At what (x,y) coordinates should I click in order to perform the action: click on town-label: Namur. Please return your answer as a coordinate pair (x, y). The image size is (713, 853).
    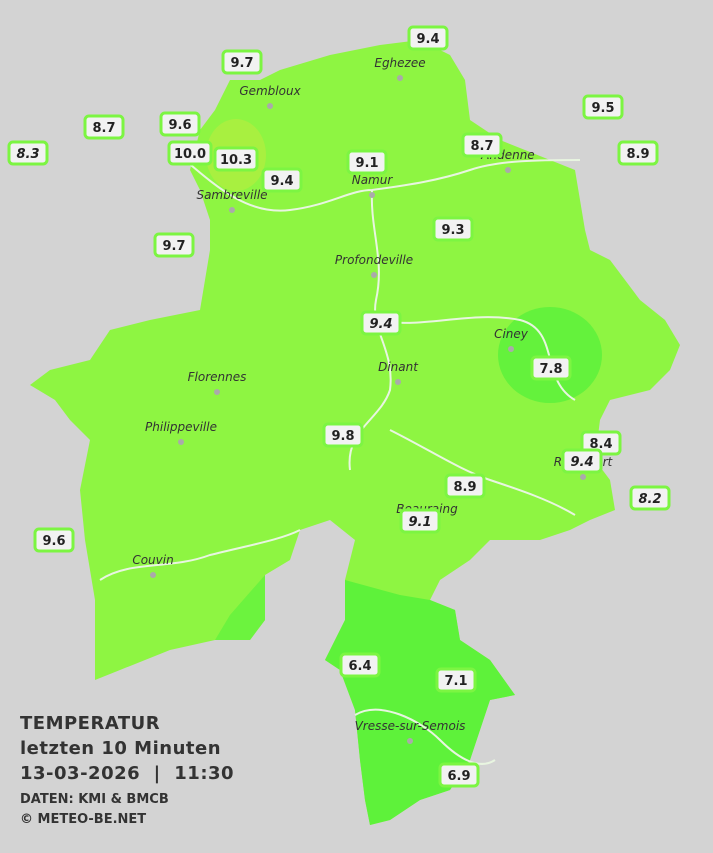
    Looking at the image, I should click on (373, 180).